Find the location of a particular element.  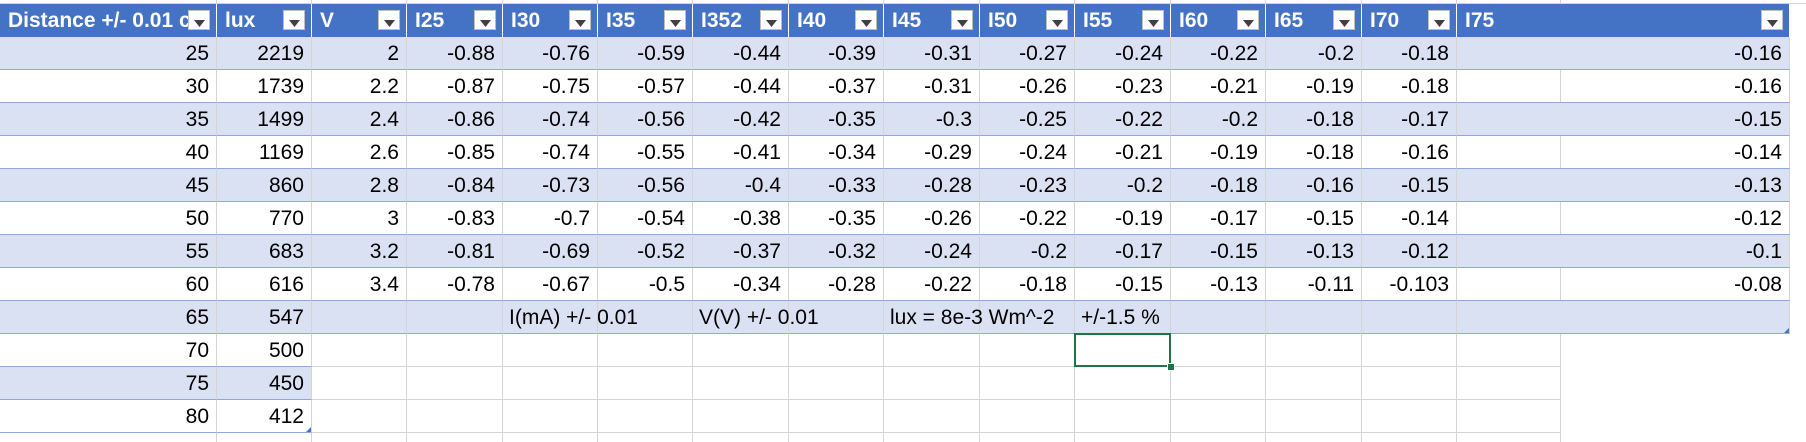

table-cell: 2.8 is located at coordinates (359, 185).